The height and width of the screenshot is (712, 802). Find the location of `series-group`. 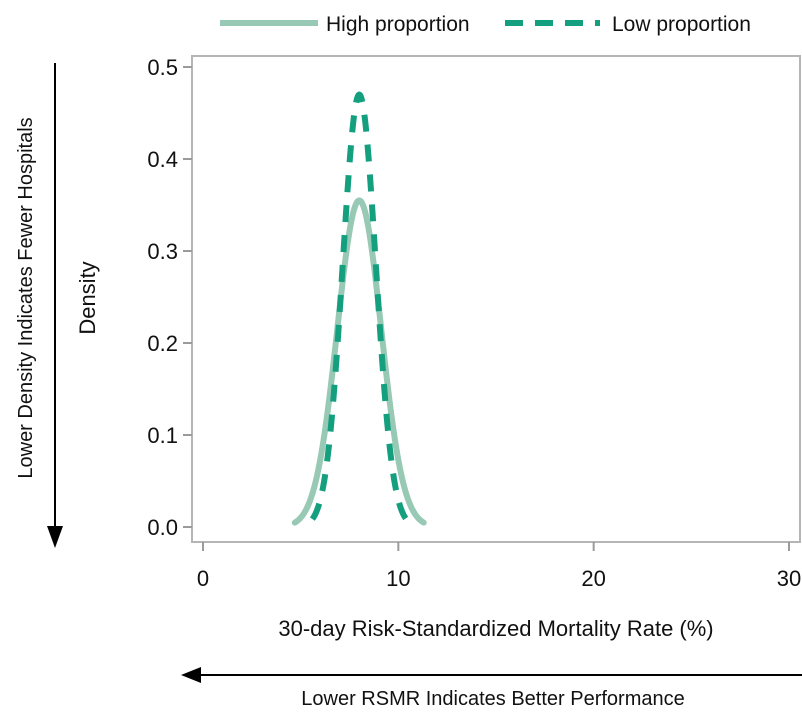

series-group is located at coordinates (359, 308).